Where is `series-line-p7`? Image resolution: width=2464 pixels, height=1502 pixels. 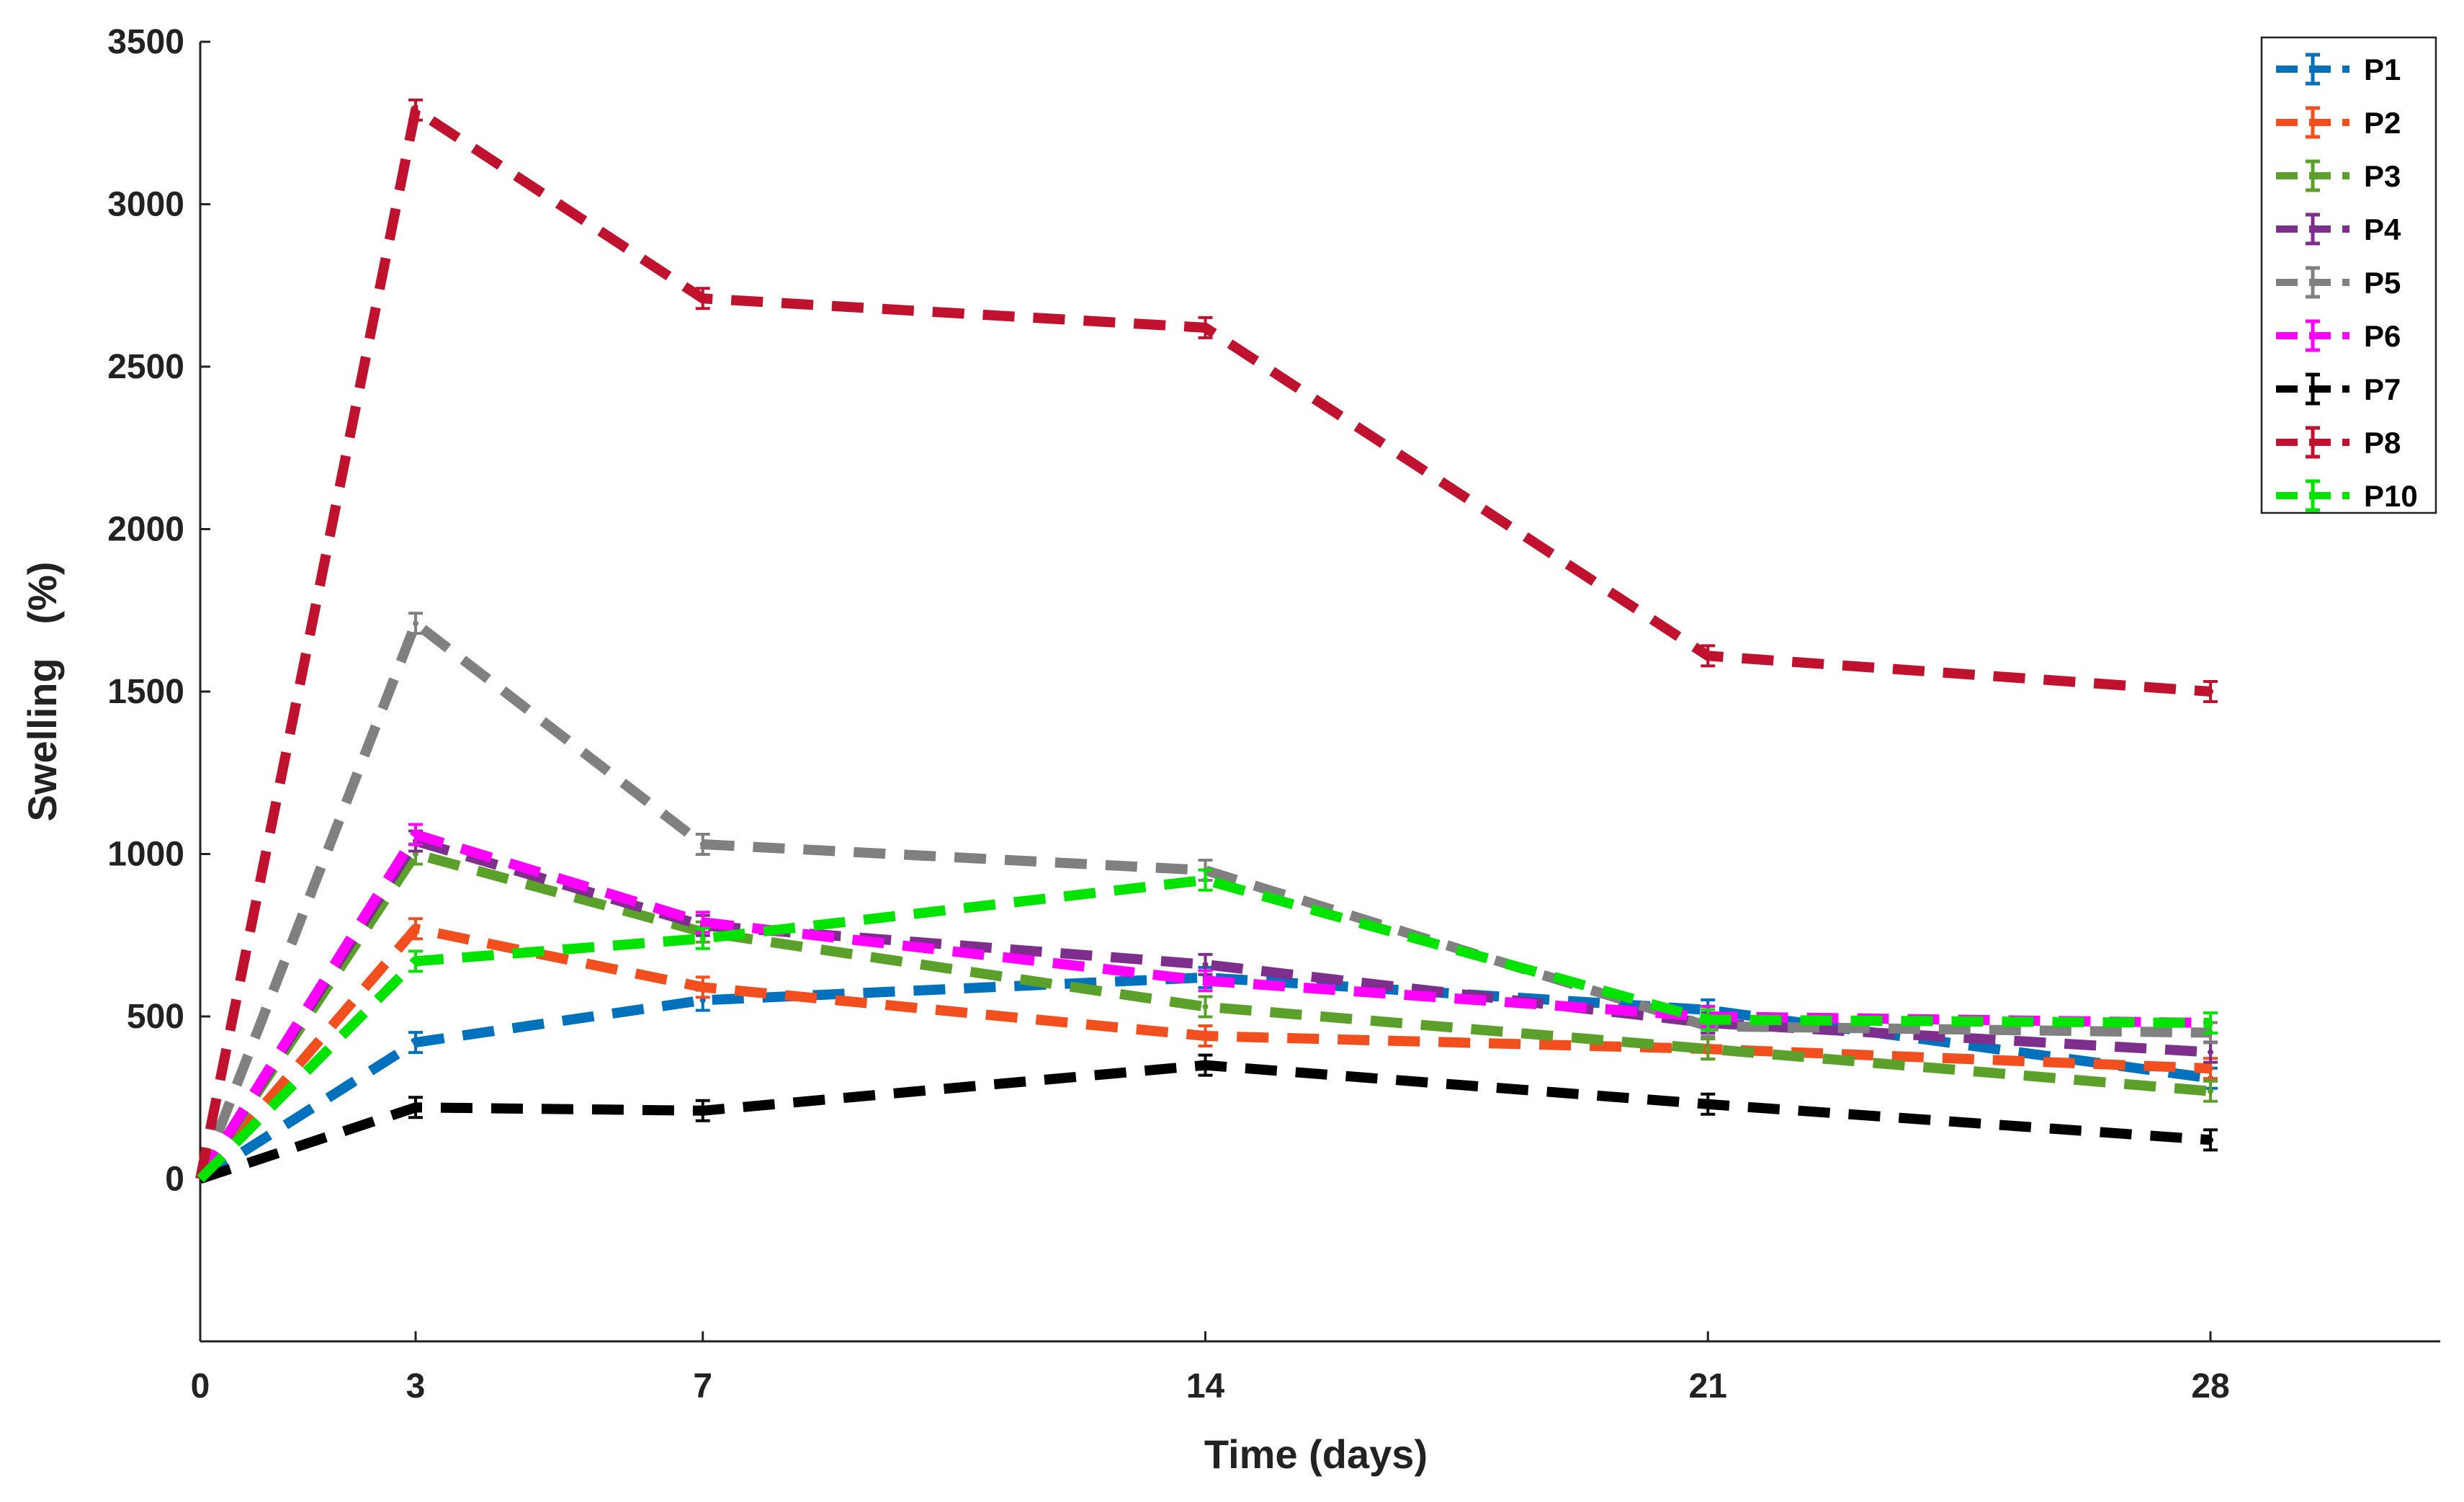
series-line-p7 is located at coordinates (1205, 1122).